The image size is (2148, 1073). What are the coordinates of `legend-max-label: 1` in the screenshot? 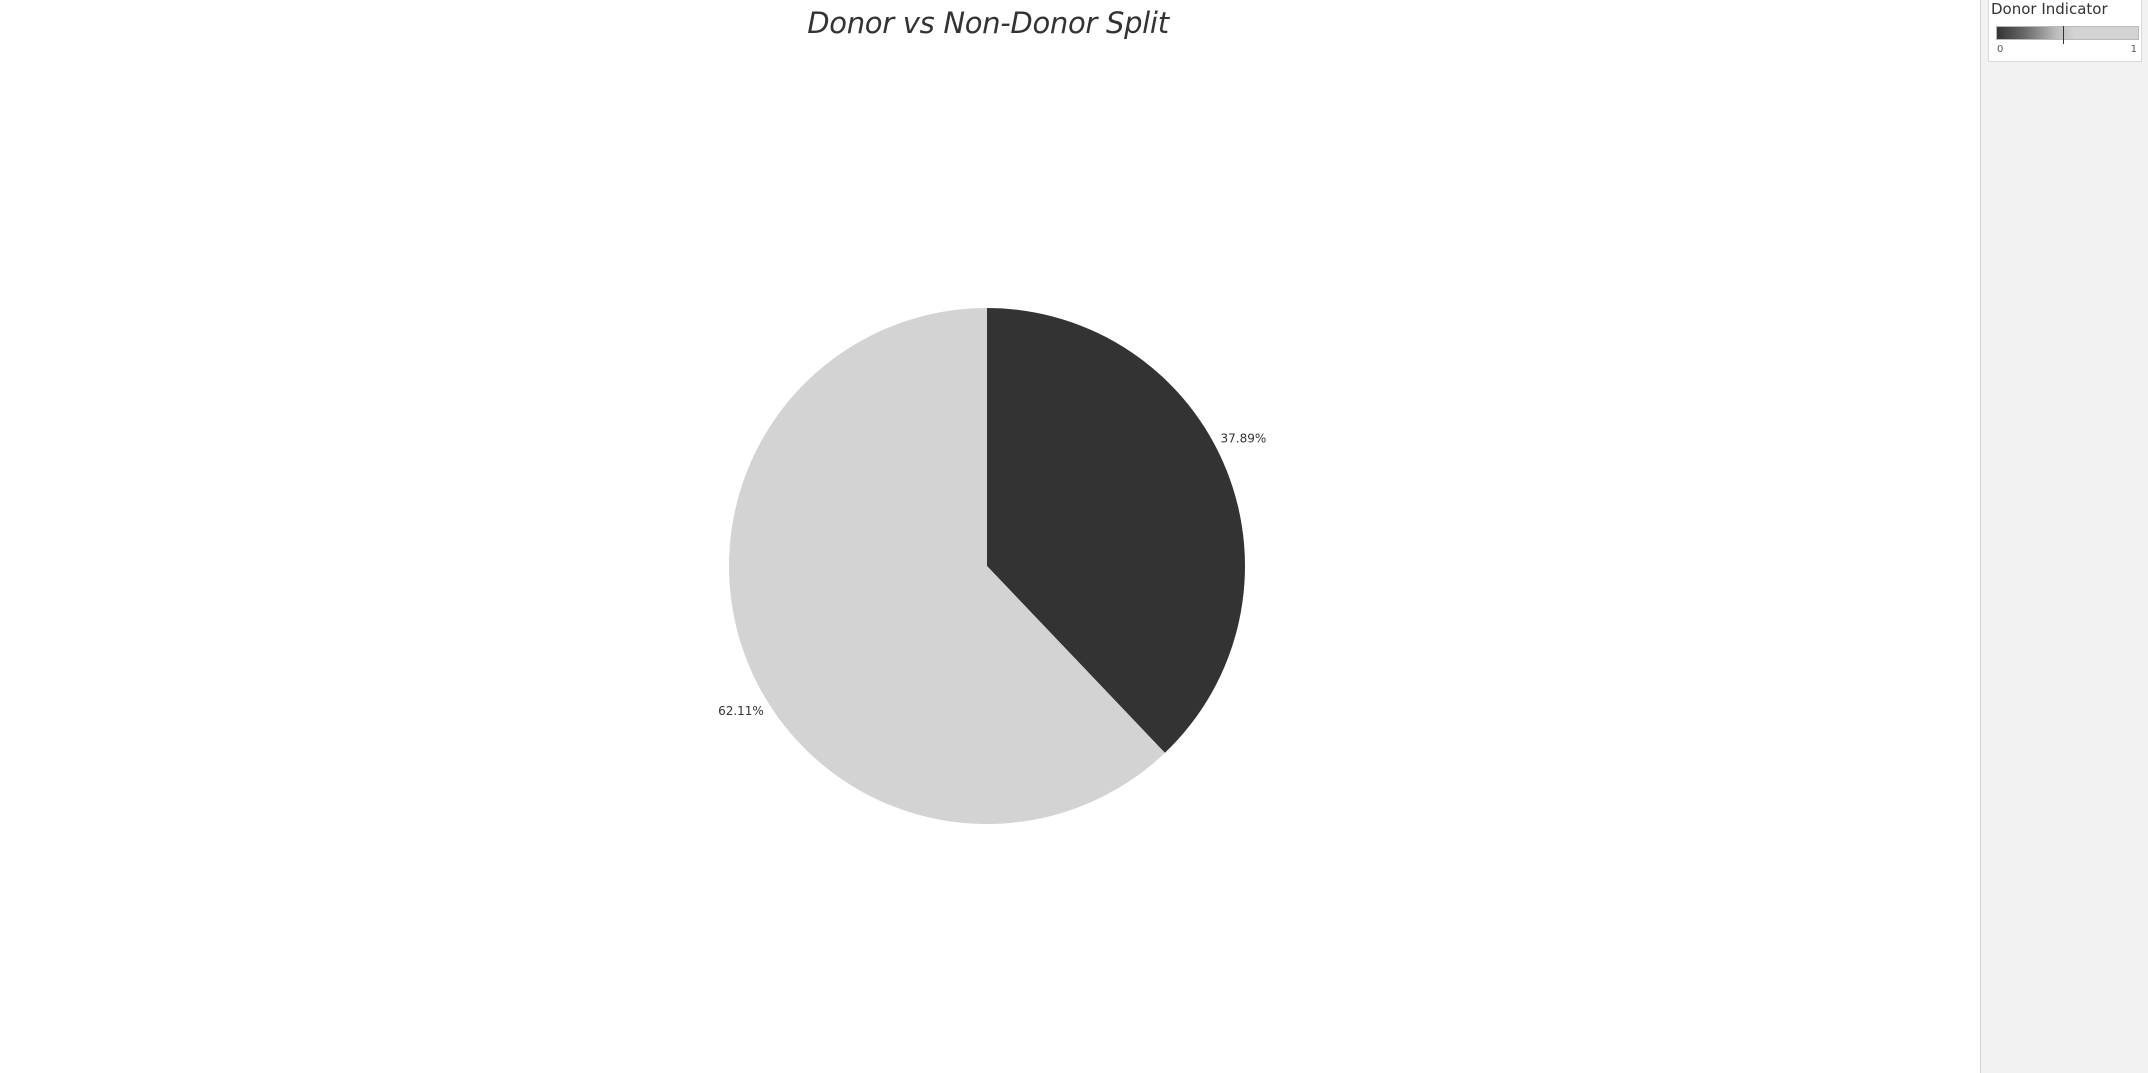 It's located at (2133, 49).